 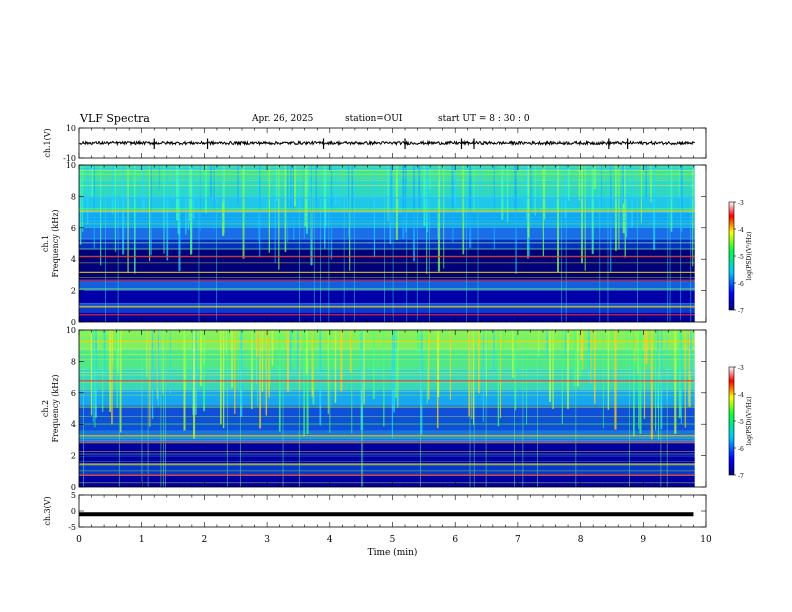 I want to click on ch2-colorbar-tick-label: -5, so click(x=741, y=422).